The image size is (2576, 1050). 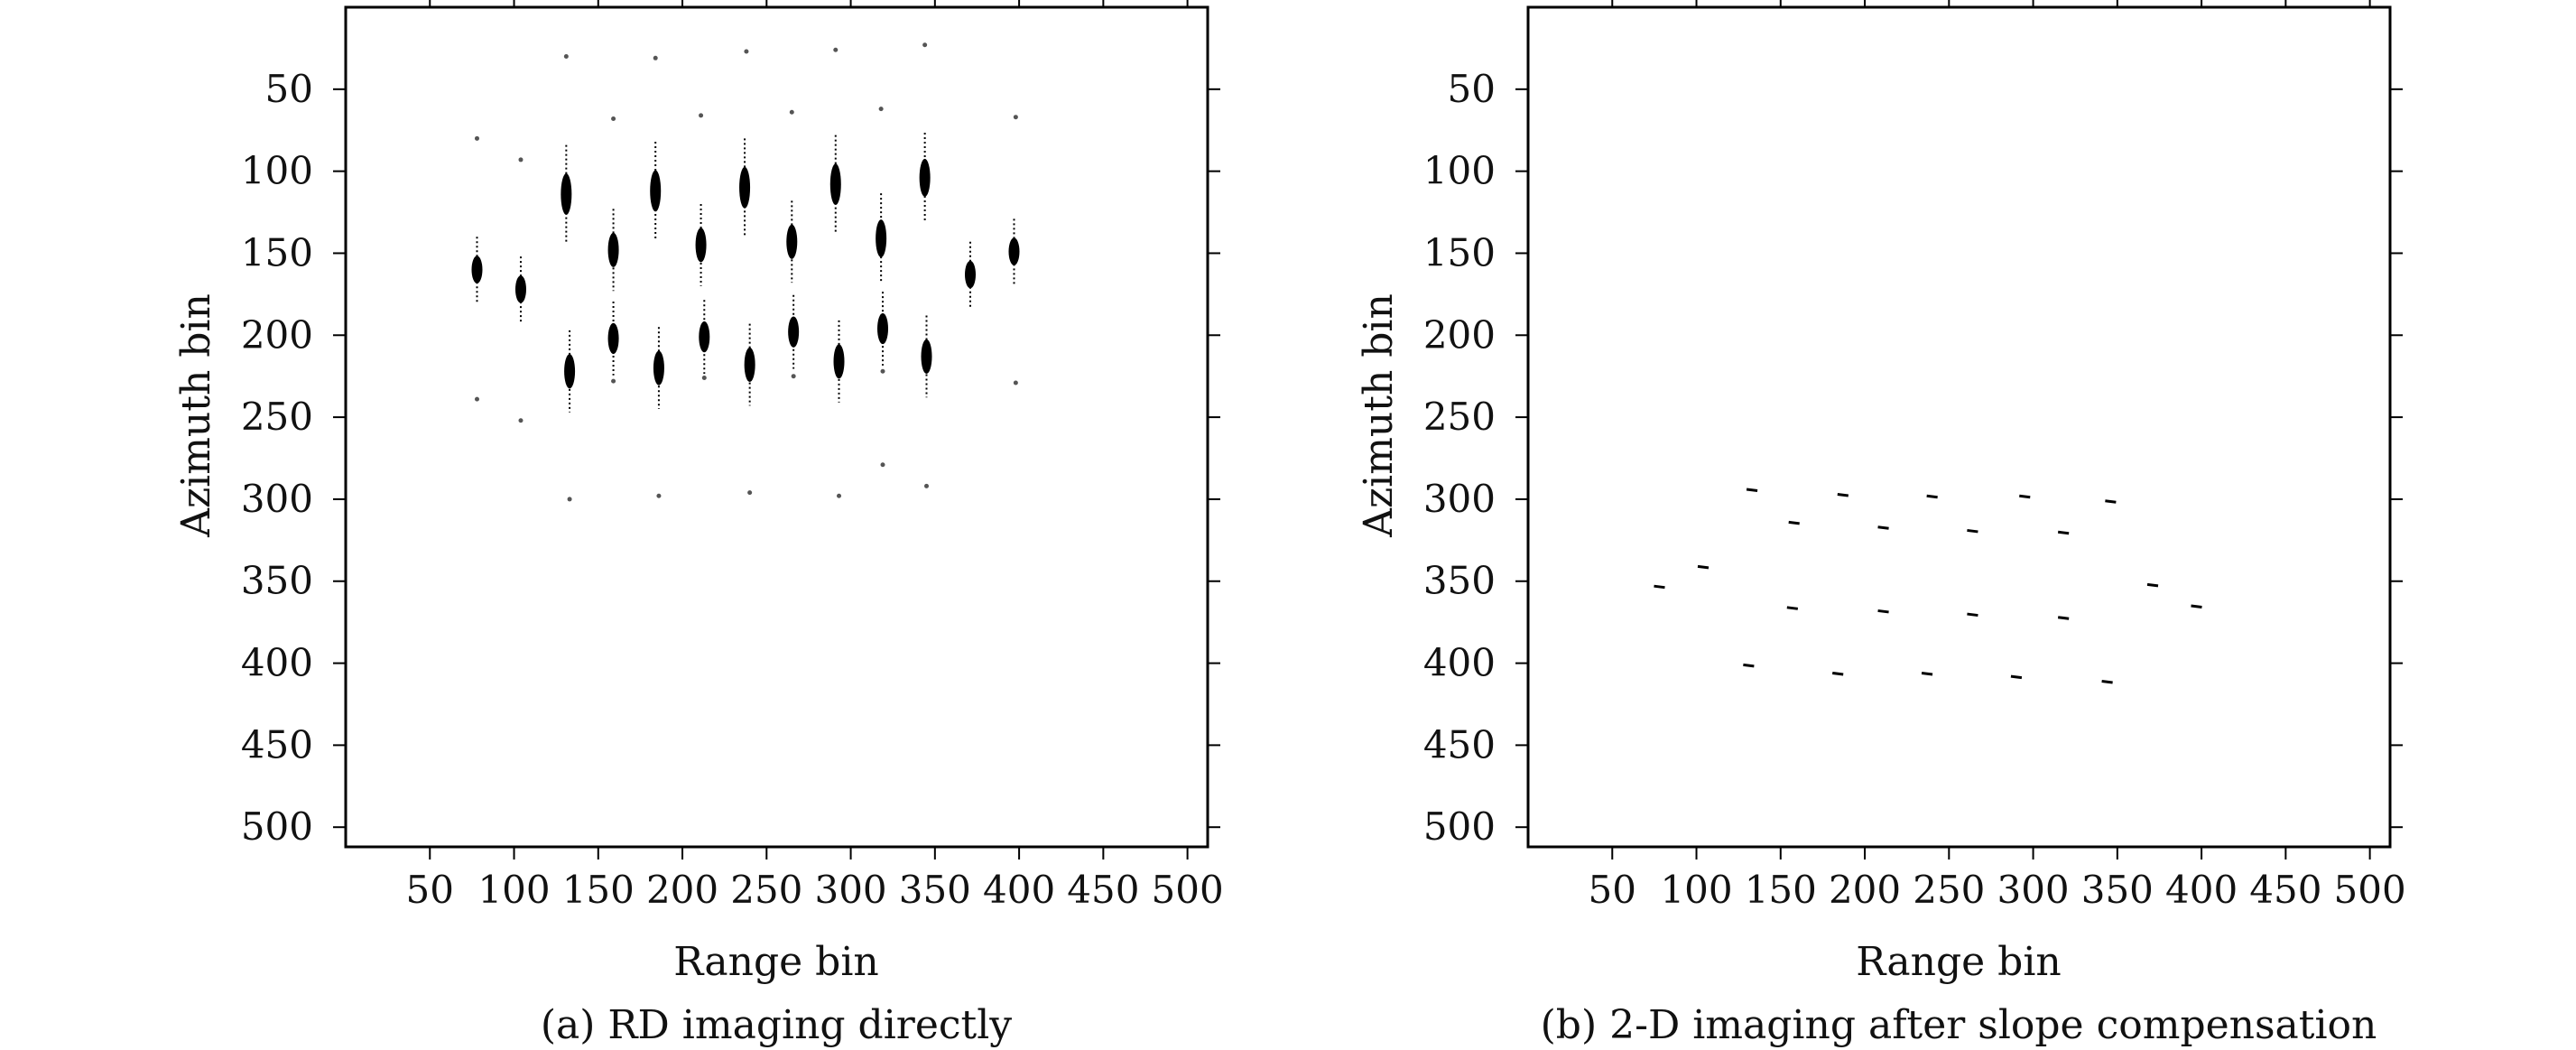 I want to click on y-axis-label-a: Azimuth bin, so click(x=196, y=416).